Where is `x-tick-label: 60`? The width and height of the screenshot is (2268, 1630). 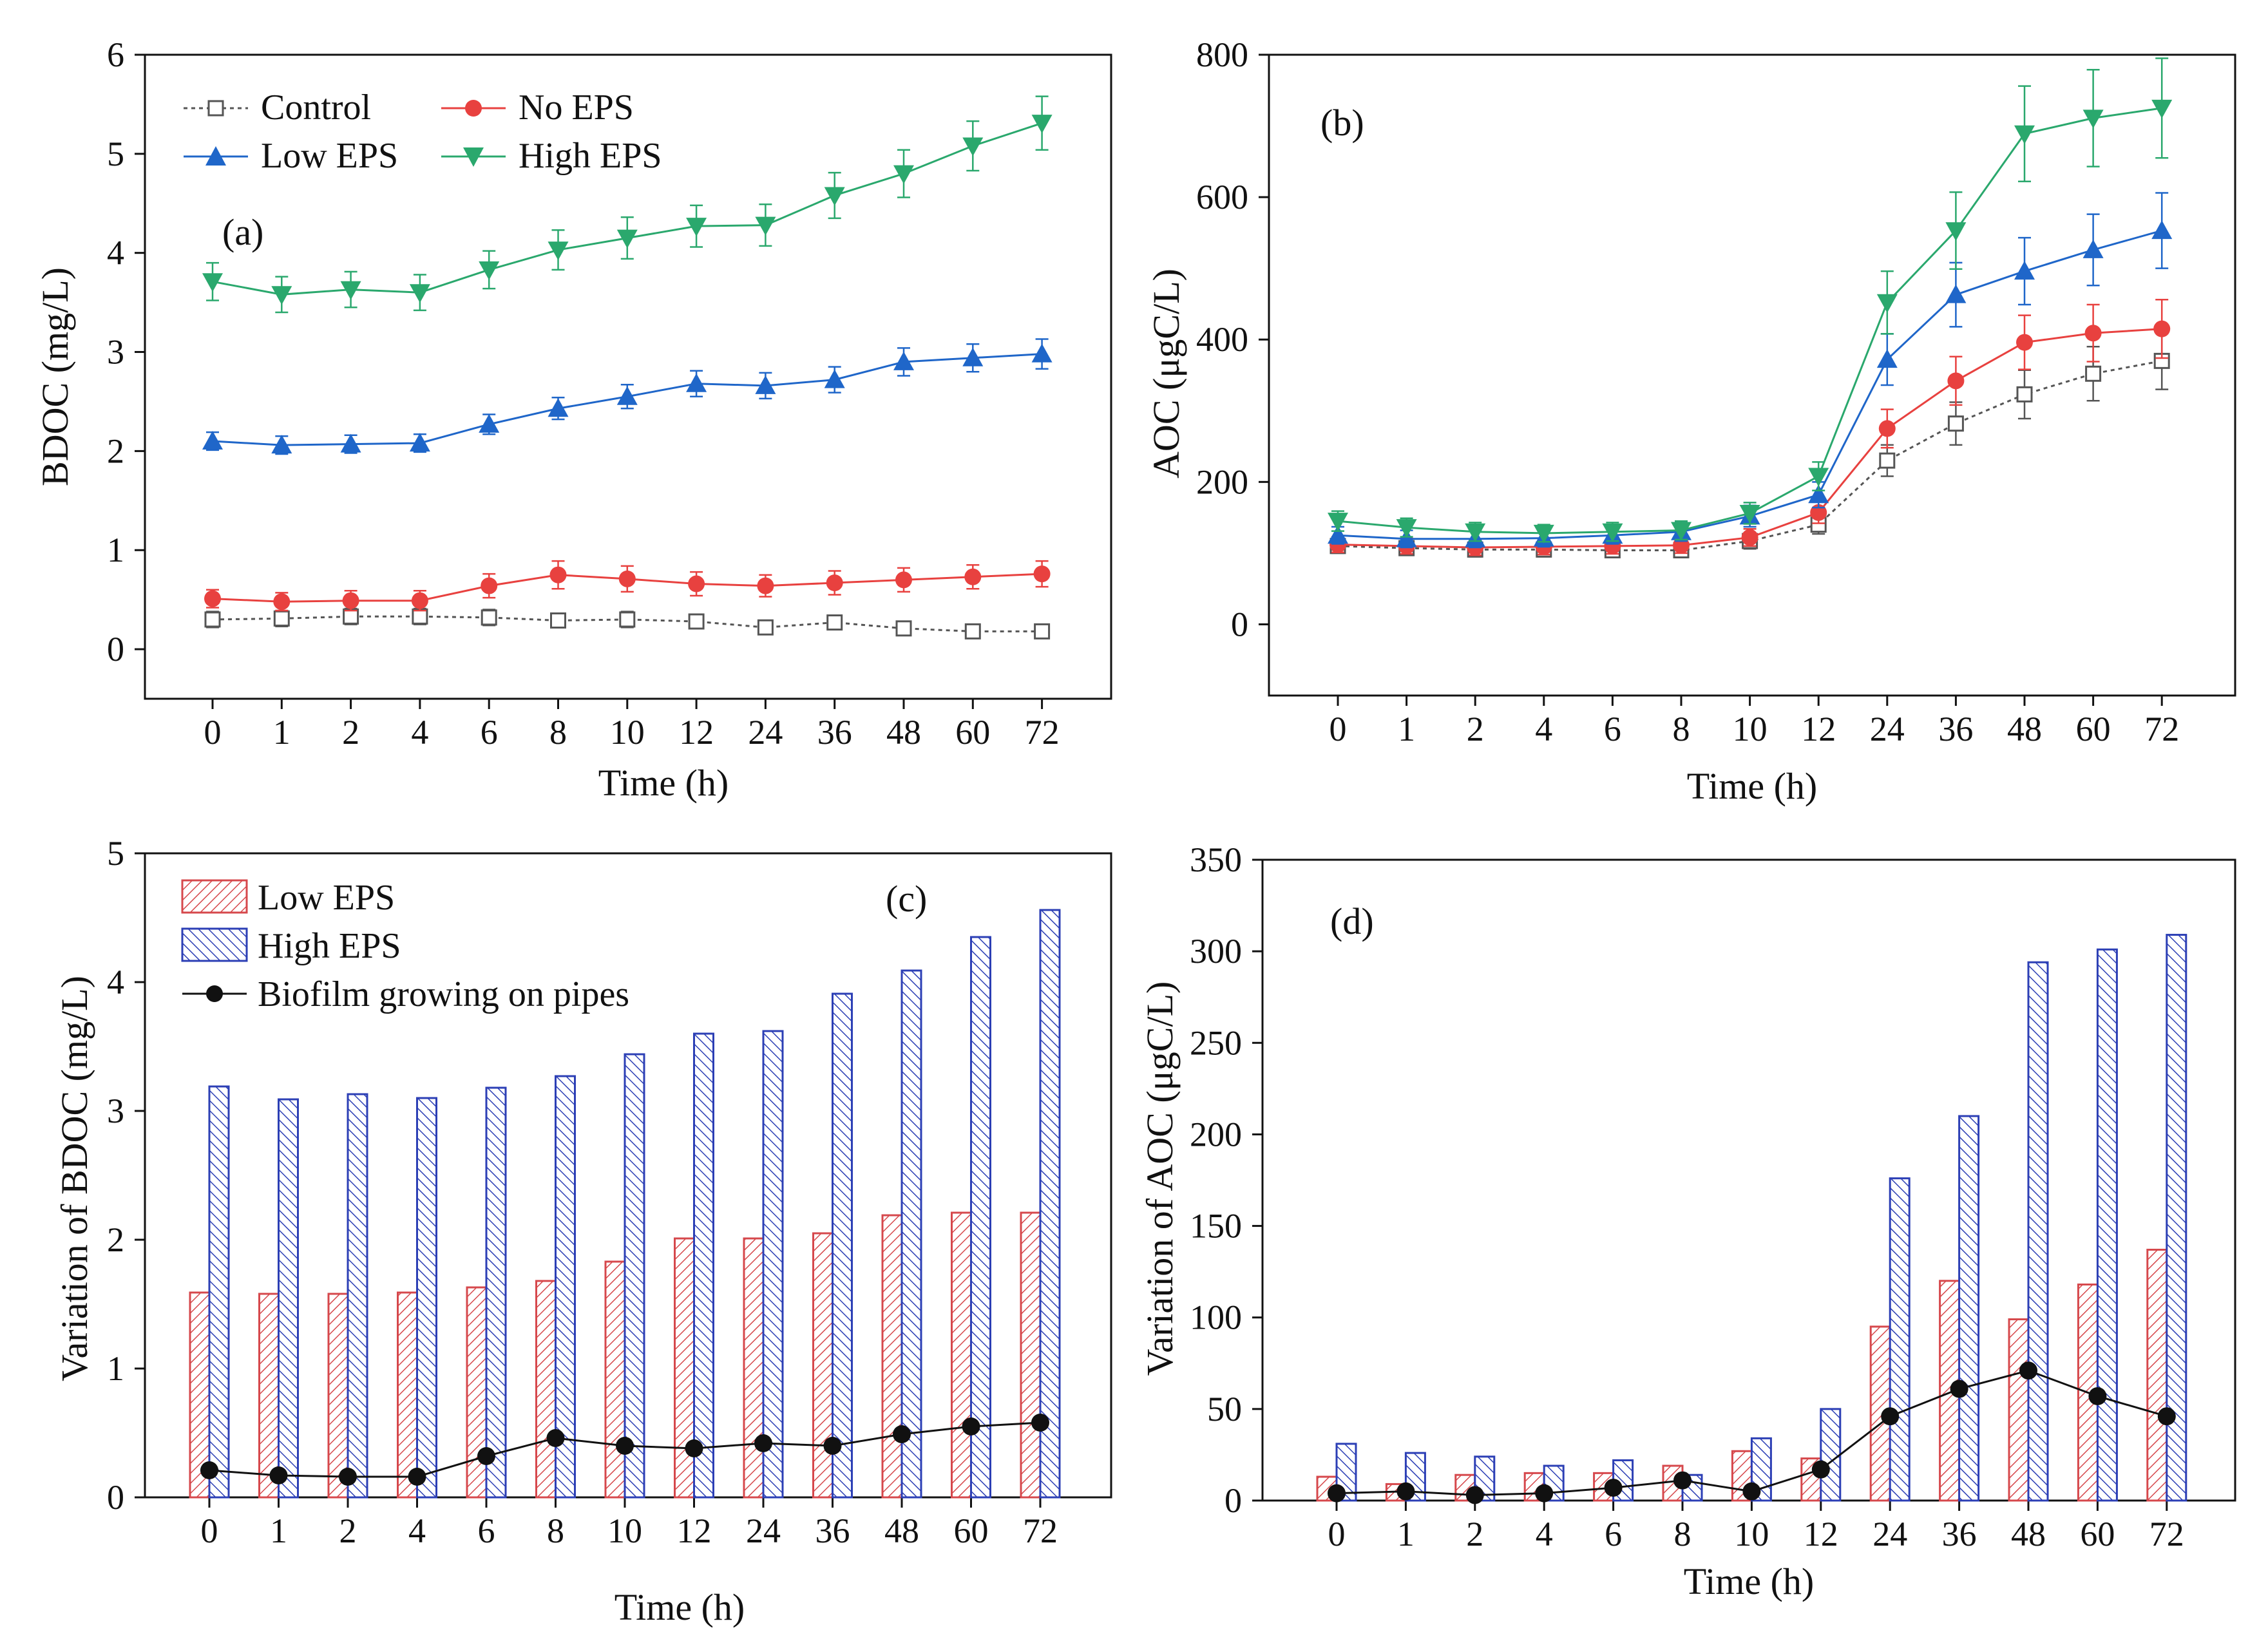 x-tick-label: 60 is located at coordinates (2093, 729).